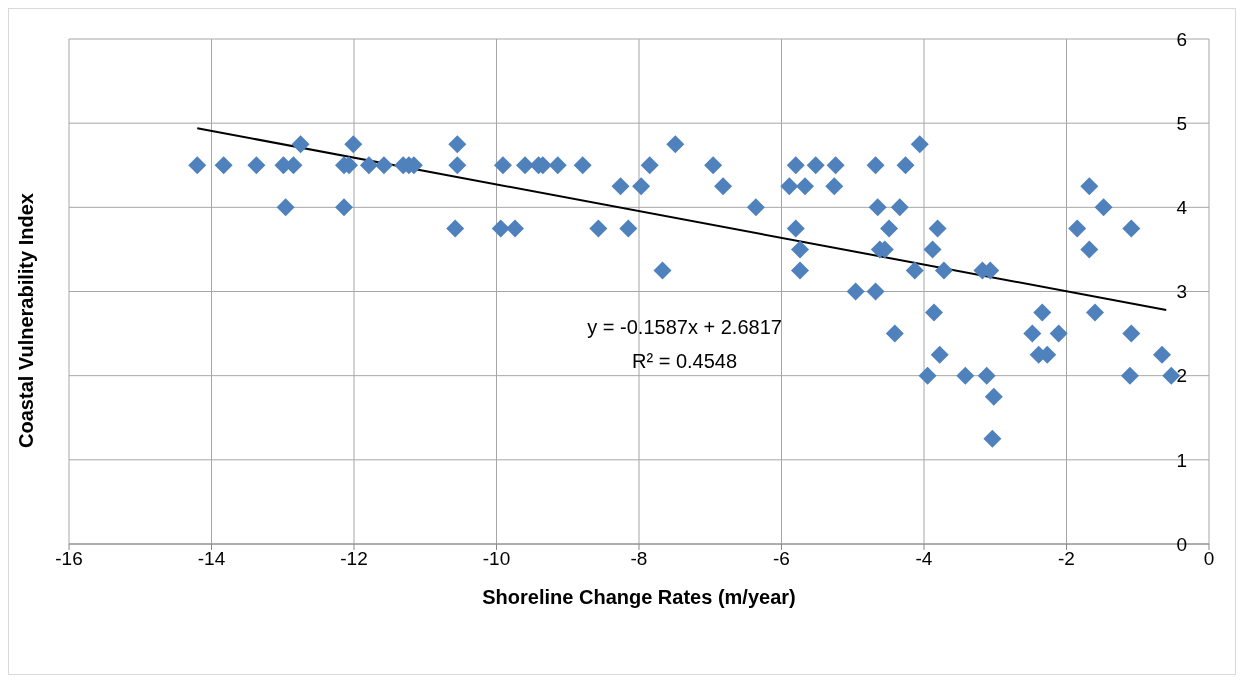  I want to click on x-tick-label: -4, so click(924, 559).